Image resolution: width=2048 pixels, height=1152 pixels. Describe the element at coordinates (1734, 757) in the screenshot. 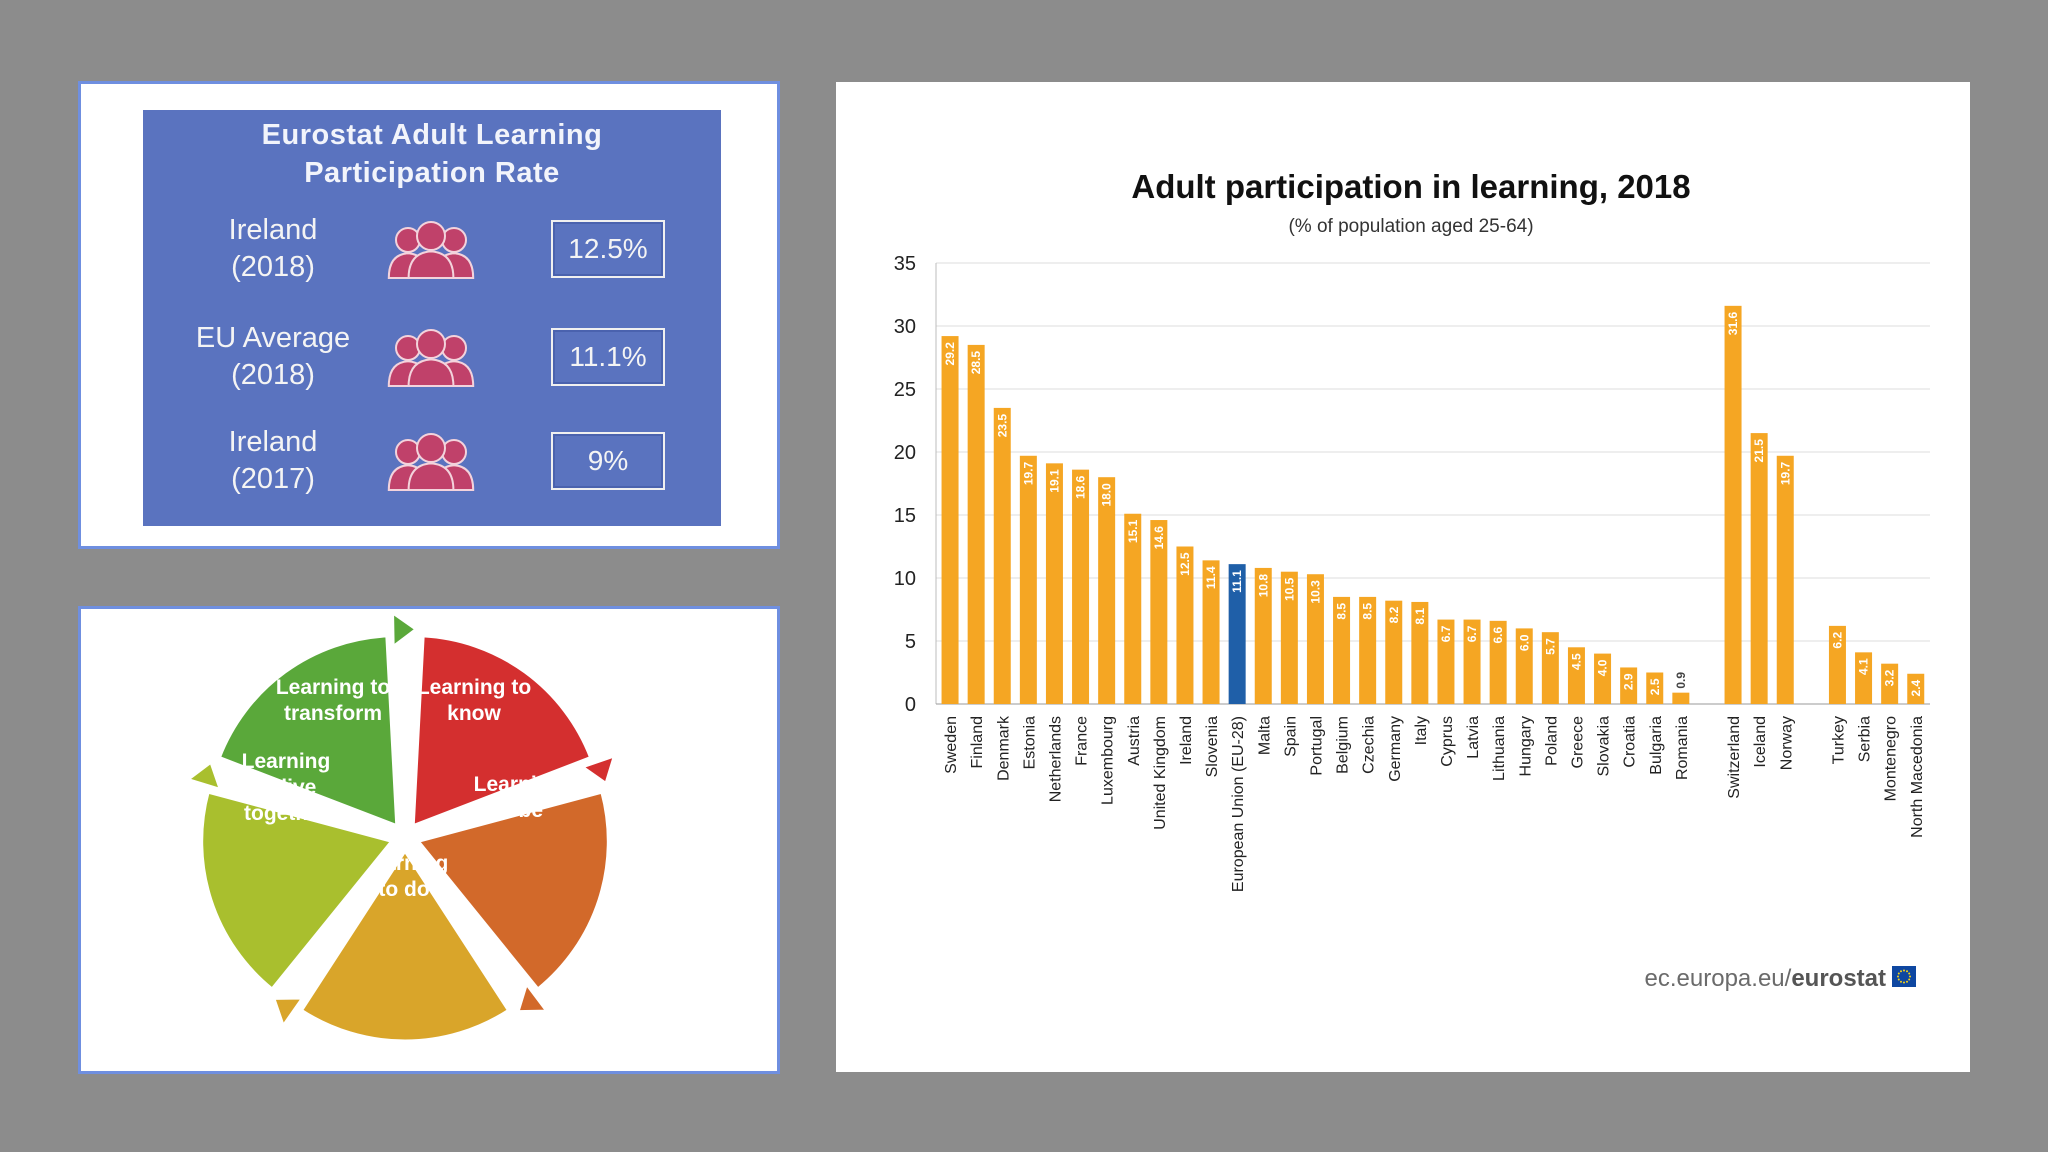

I see `x-tick-label: Switzerland` at that location.